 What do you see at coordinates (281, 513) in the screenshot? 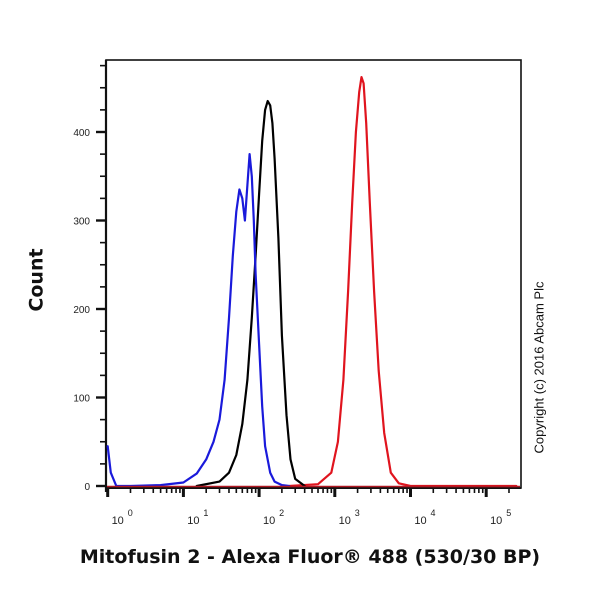
I see `svg-text: 2` at bounding box center [281, 513].